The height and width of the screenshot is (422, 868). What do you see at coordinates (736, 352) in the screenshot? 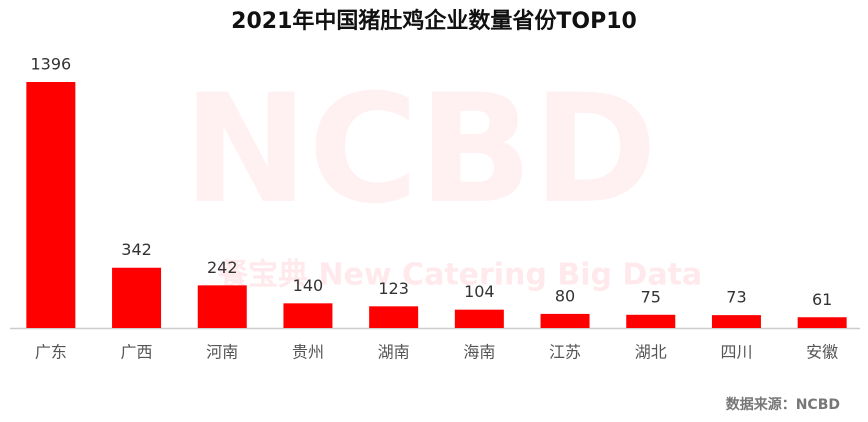
I see `x-tick-label: 四川` at bounding box center [736, 352].